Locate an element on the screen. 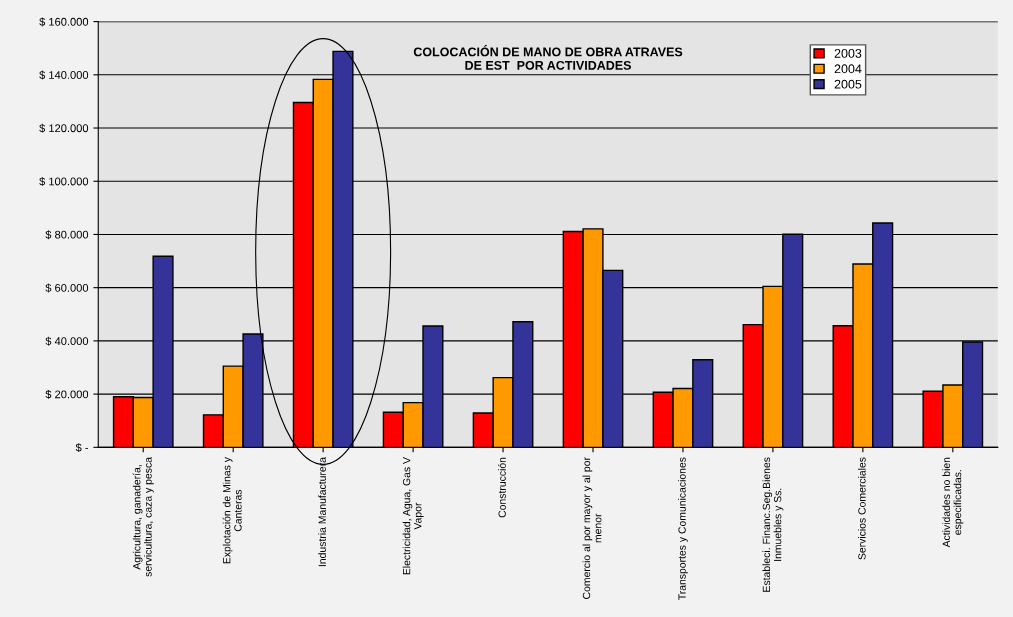 Image resolution: width=1013 pixels, height=617 pixels. legend-label: 2005 is located at coordinates (848, 84).